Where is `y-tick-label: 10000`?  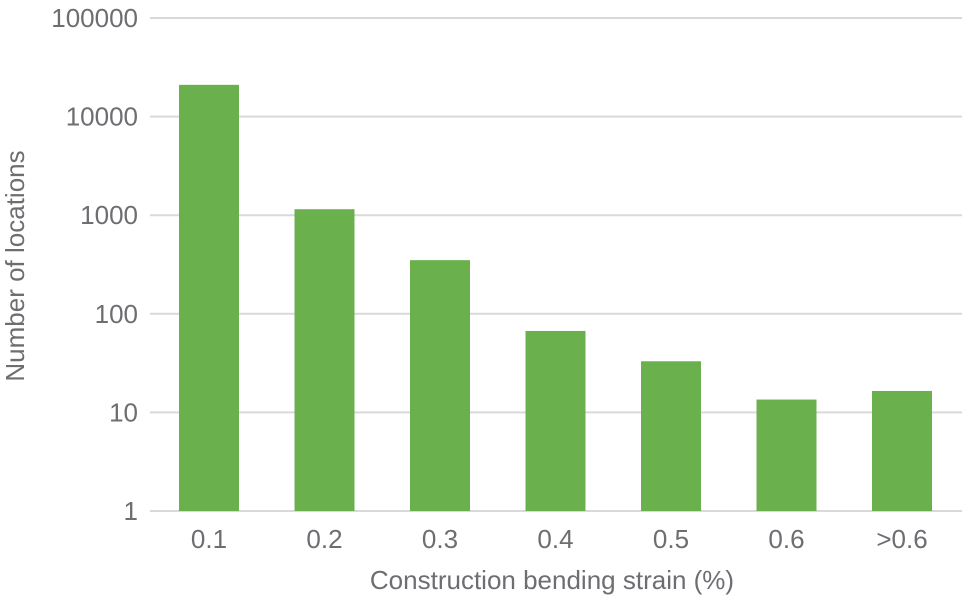 y-tick-label: 10000 is located at coordinates (102, 117).